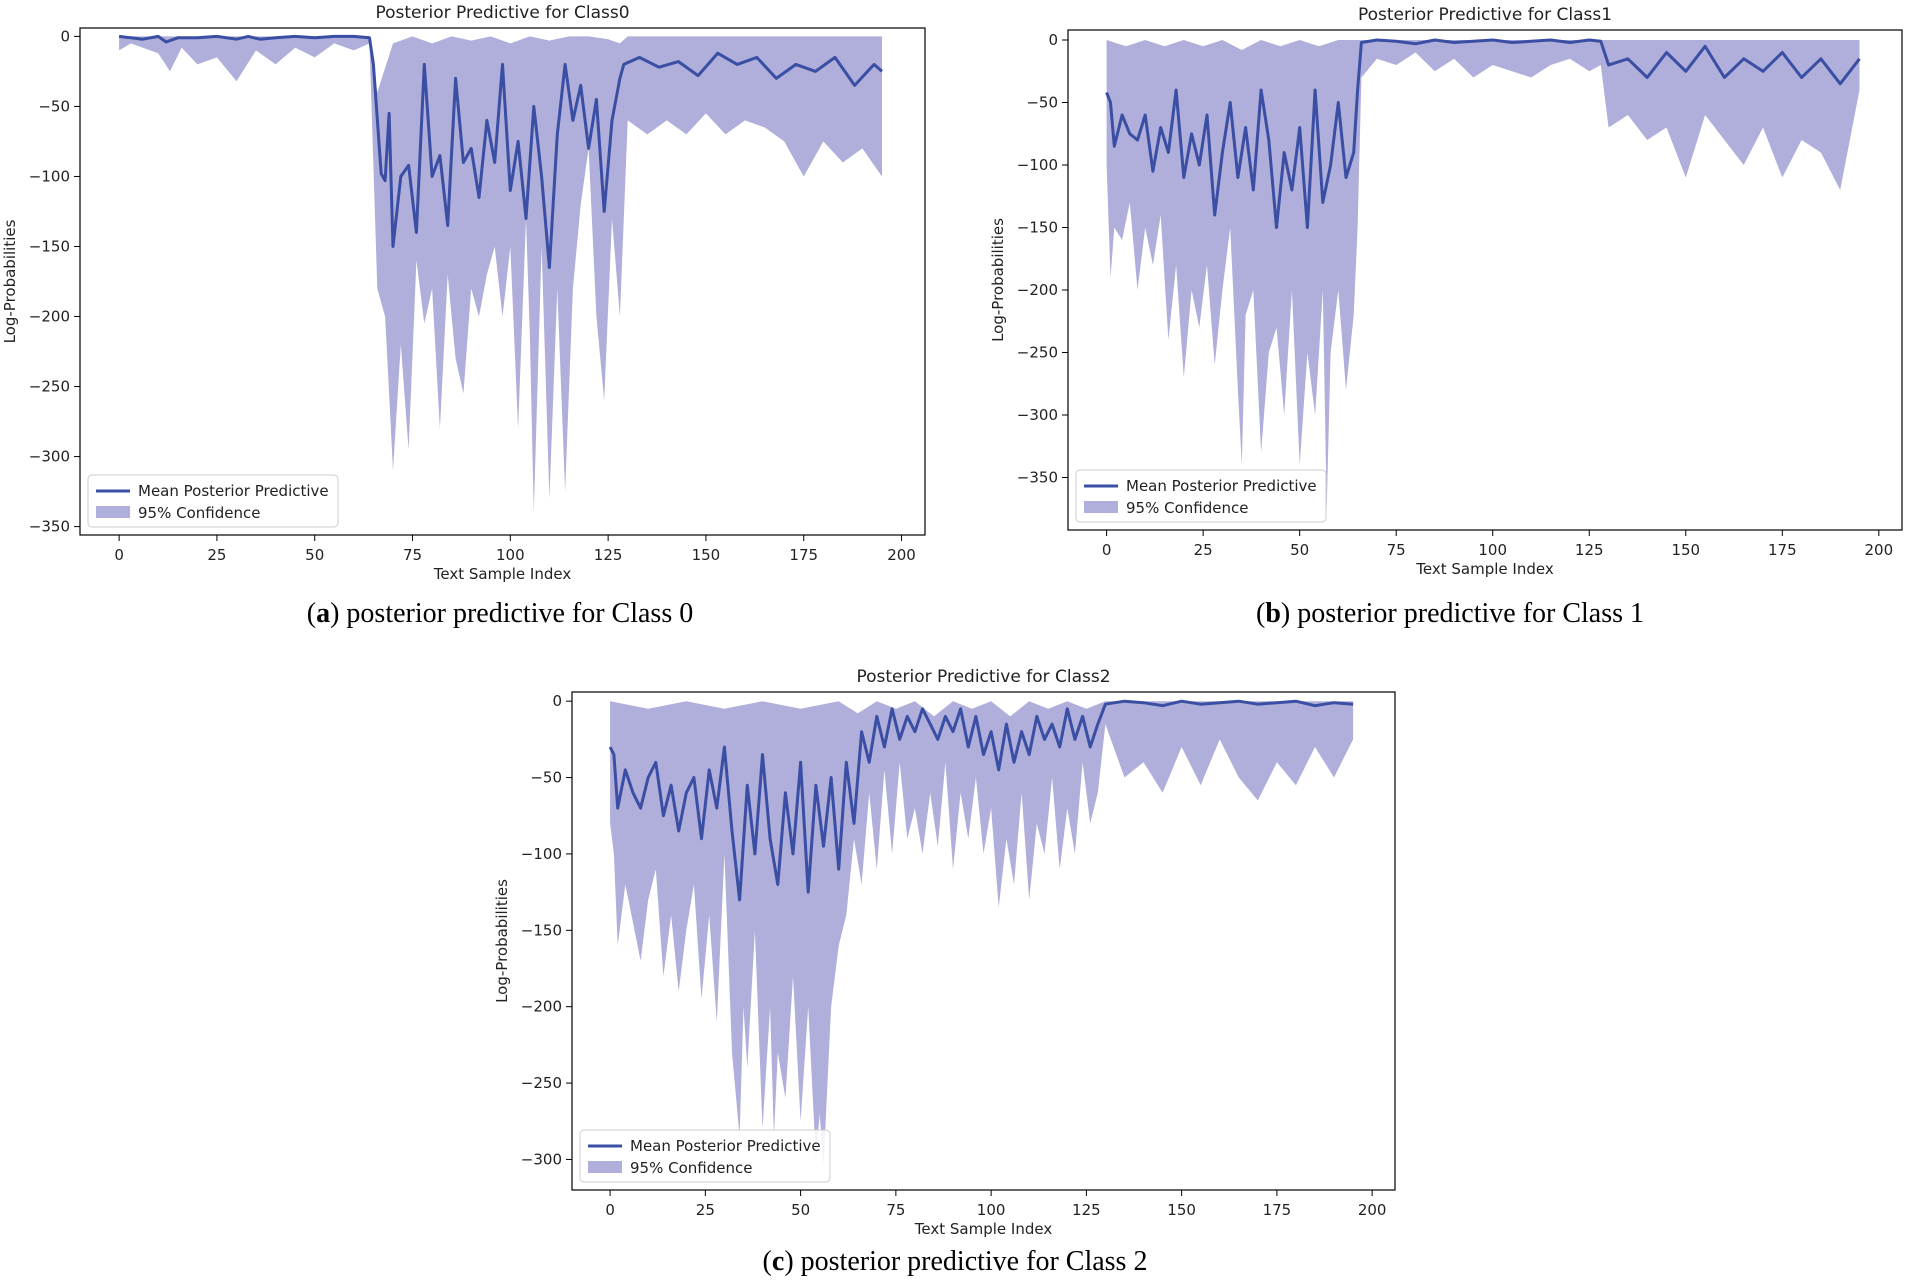  What do you see at coordinates (1462, 613) in the screenshot?
I see `caption-b-text: ) posterior predictive for Class 1` at bounding box center [1462, 613].